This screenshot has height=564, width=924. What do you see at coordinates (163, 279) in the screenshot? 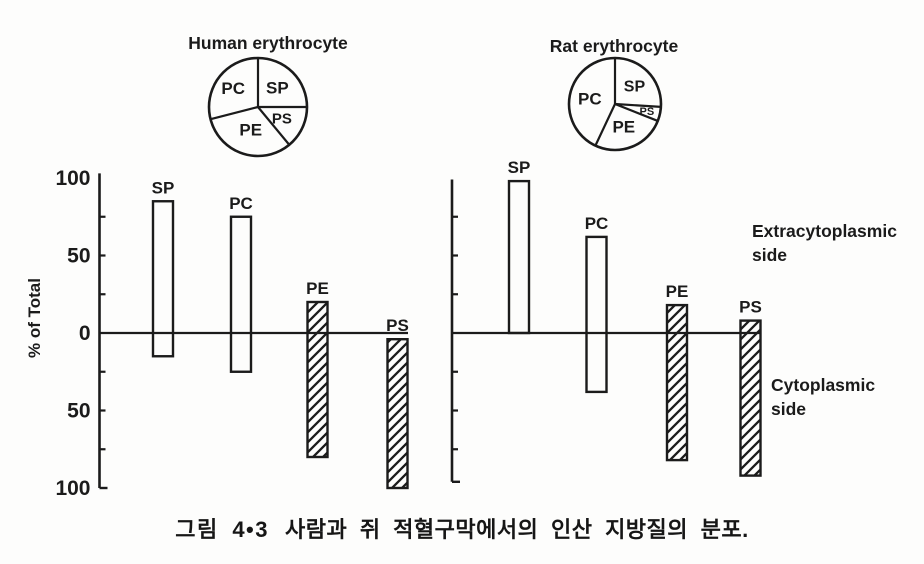
I see `bar-human-bars-sp` at bounding box center [163, 279].